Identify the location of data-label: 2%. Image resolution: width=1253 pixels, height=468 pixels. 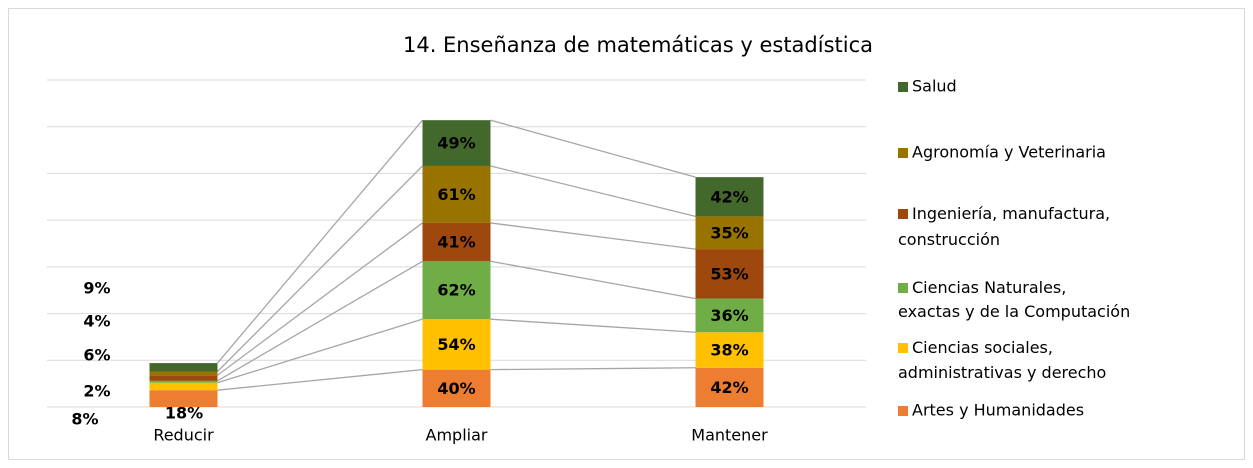
(96, 391).